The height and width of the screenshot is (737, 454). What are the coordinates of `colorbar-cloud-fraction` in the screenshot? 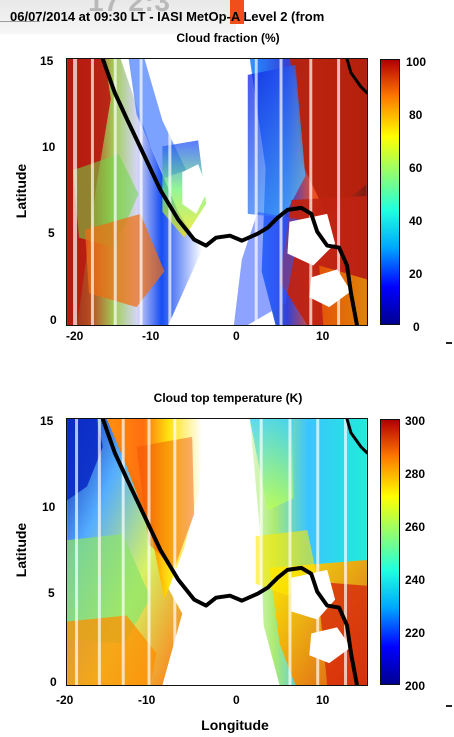 It's located at (390, 192).